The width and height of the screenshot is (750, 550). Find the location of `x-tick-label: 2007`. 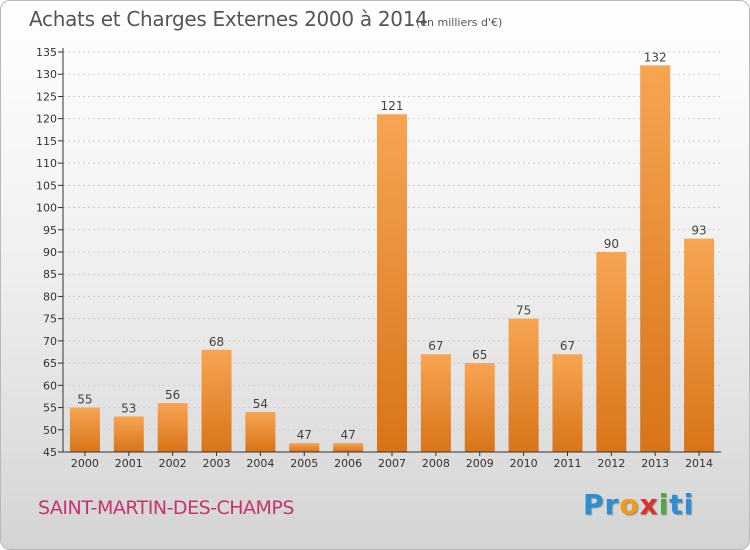

x-tick-label: 2007 is located at coordinates (392, 463).